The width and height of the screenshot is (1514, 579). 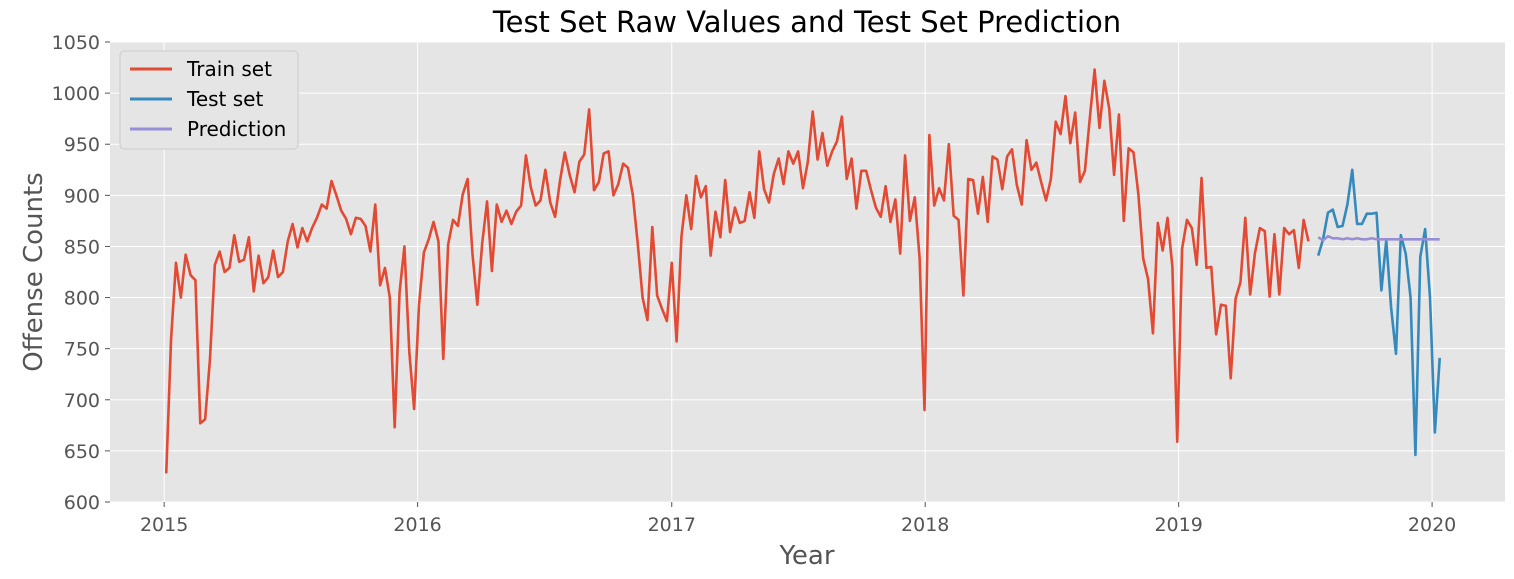 I want to click on y-tick-label: 1000, so click(x=76, y=94).